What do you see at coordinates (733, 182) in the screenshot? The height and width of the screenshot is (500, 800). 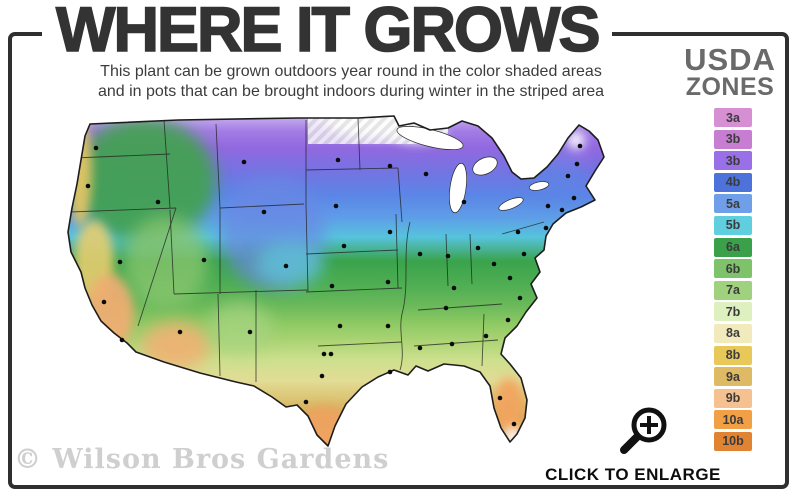 I see `legend-zone-chip: 4b` at bounding box center [733, 182].